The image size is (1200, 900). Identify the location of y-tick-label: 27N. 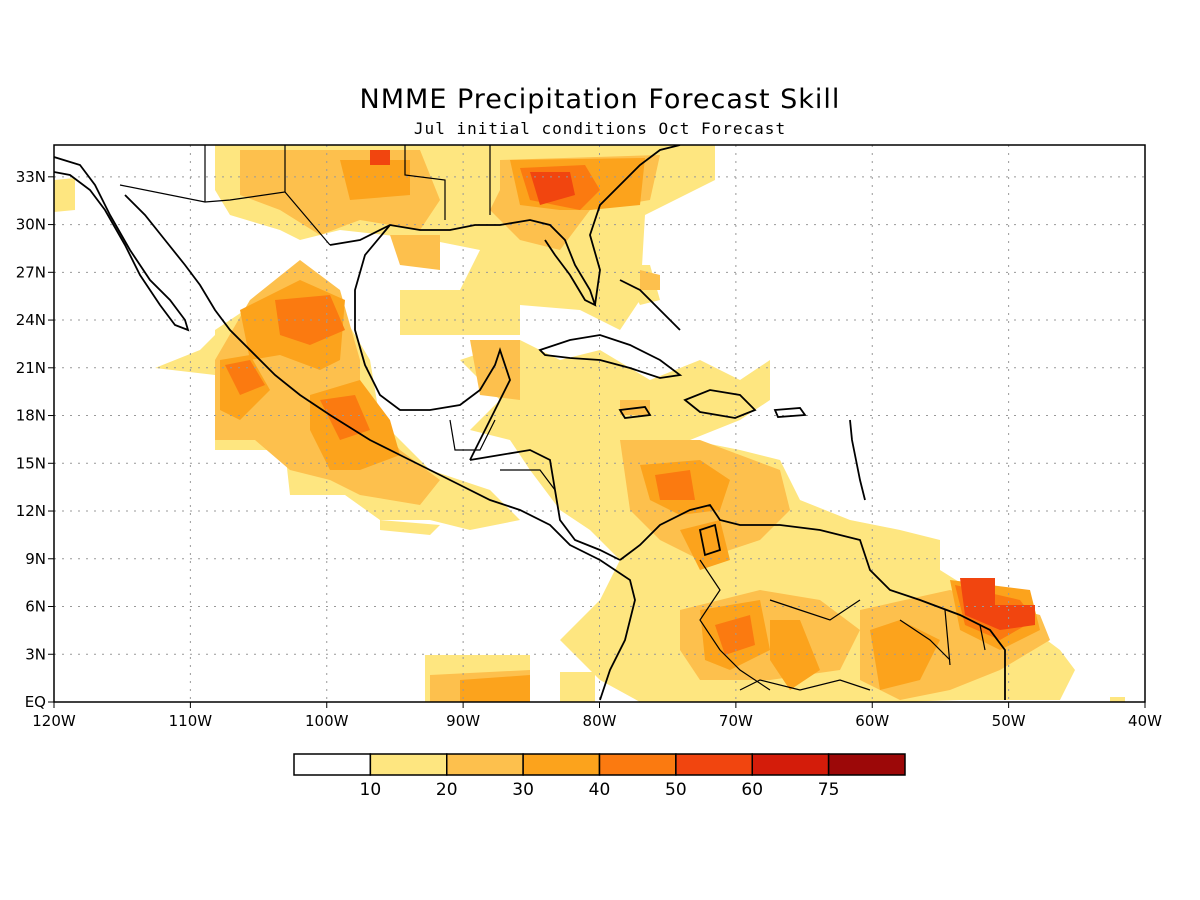
(31, 272).